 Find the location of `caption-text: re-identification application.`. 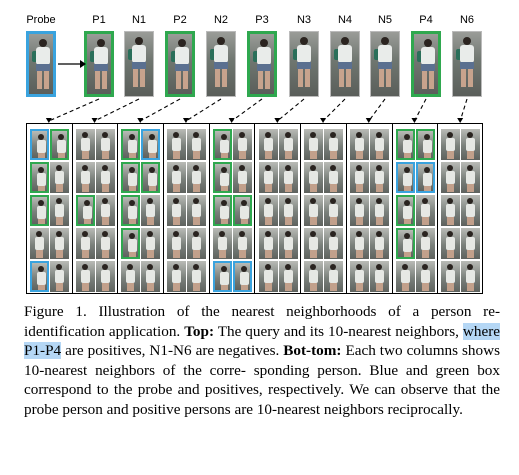

caption-text: re-identification application. is located at coordinates (262, 321).